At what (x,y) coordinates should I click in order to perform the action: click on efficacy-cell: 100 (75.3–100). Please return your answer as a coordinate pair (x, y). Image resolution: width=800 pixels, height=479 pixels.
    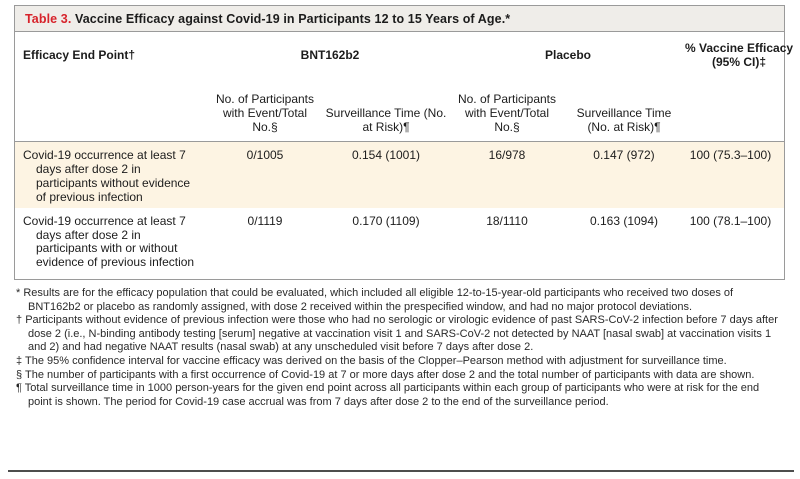
    Looking at the image, I should click on (730, 155).